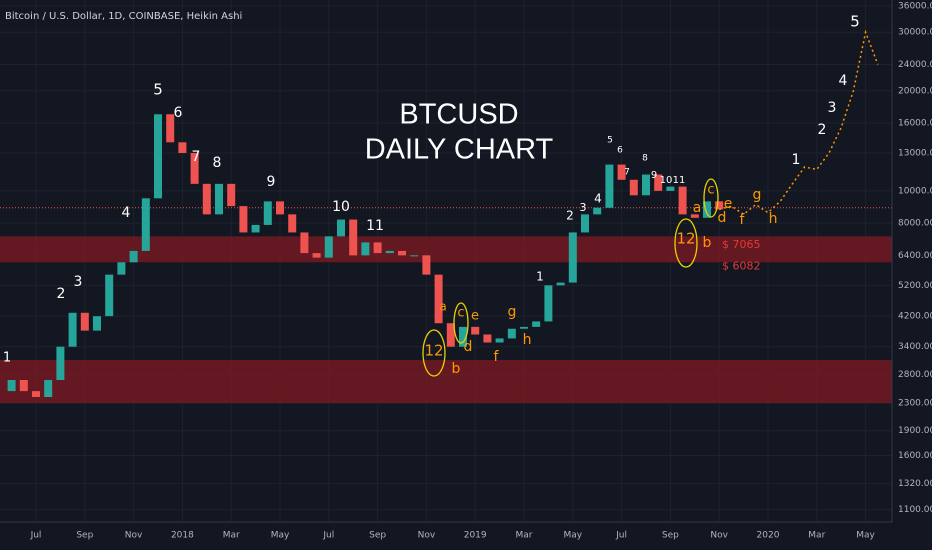  Describe the element at coordinates (475, 536) in the screenshot. I see `x-tick-label: 2019` at that location.